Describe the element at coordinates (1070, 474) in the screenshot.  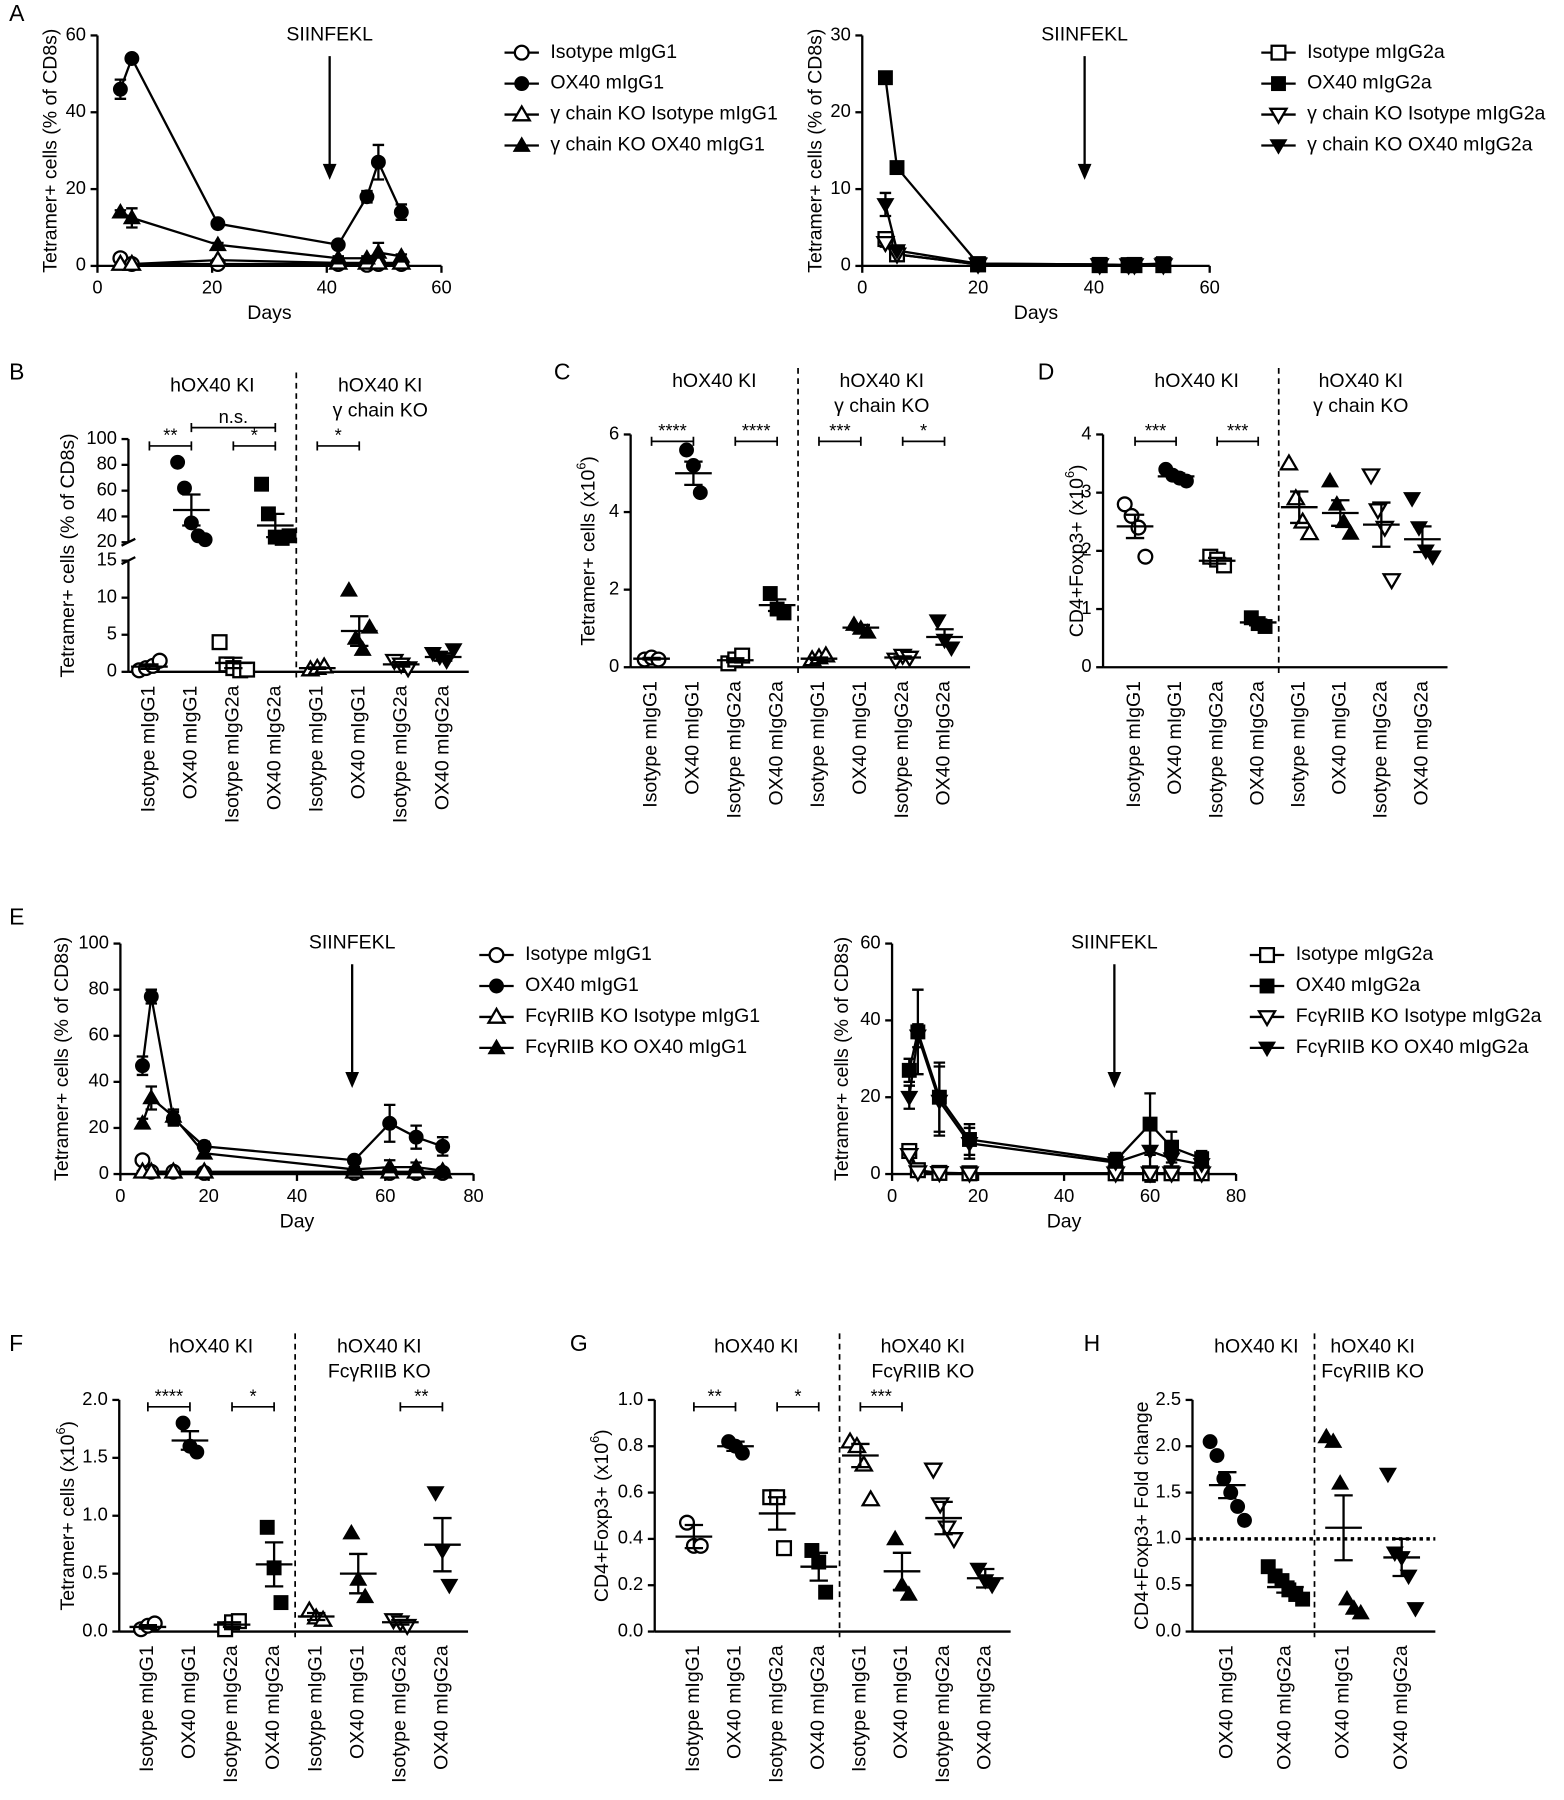
I see `y-axis-label-sup: 6` at that location.